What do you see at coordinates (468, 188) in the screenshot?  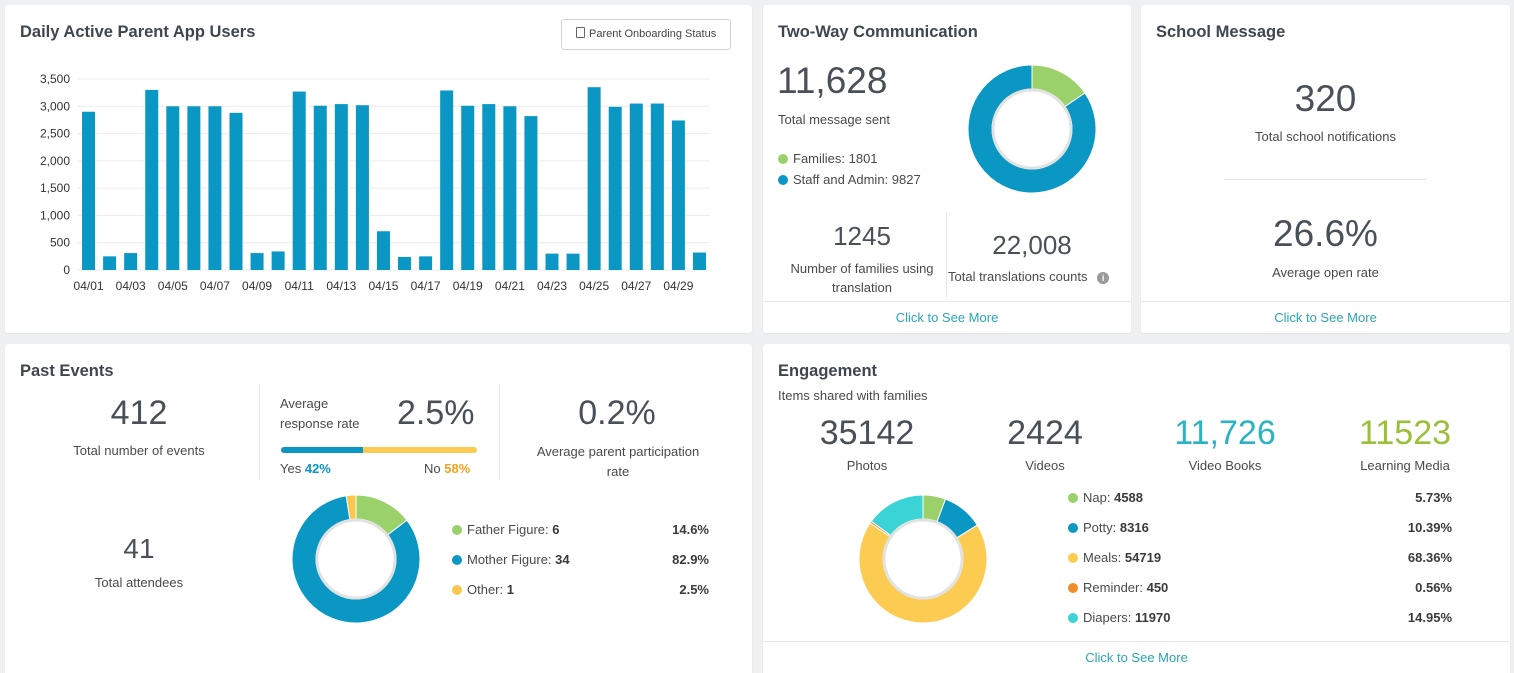 I see `bar-04/19` at bounding box center [468, 188].